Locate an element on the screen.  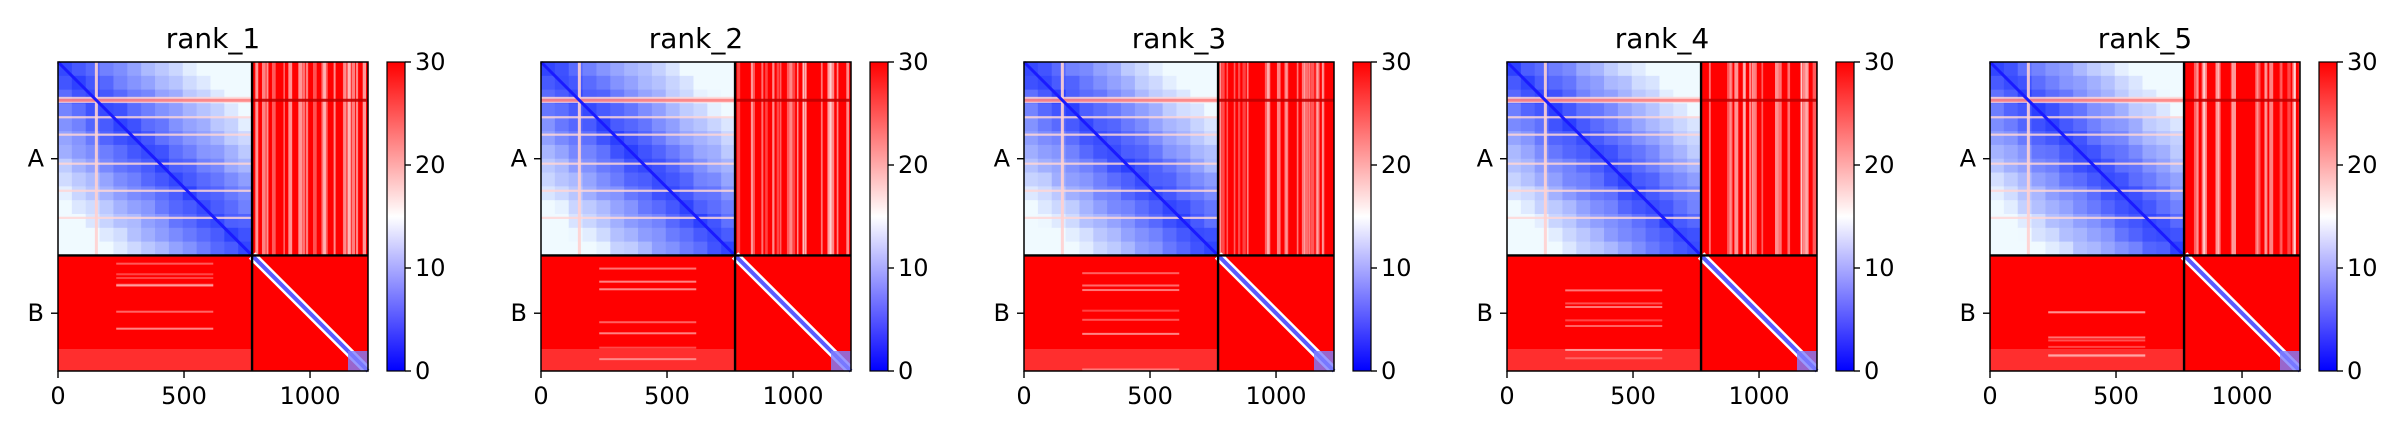
colorbar: 0 10 20 30 is located at coordinates (899, 216).